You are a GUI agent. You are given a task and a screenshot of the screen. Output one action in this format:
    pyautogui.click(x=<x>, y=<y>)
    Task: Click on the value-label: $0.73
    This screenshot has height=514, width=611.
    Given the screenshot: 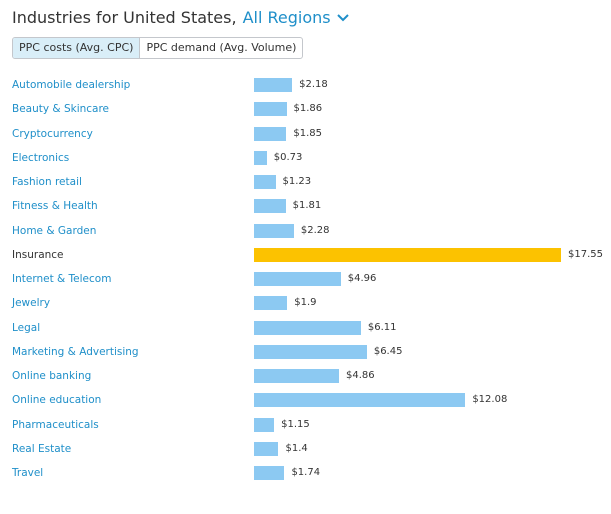 What is the action you would take?
    pyautogui.click(x=288, y=157)
    